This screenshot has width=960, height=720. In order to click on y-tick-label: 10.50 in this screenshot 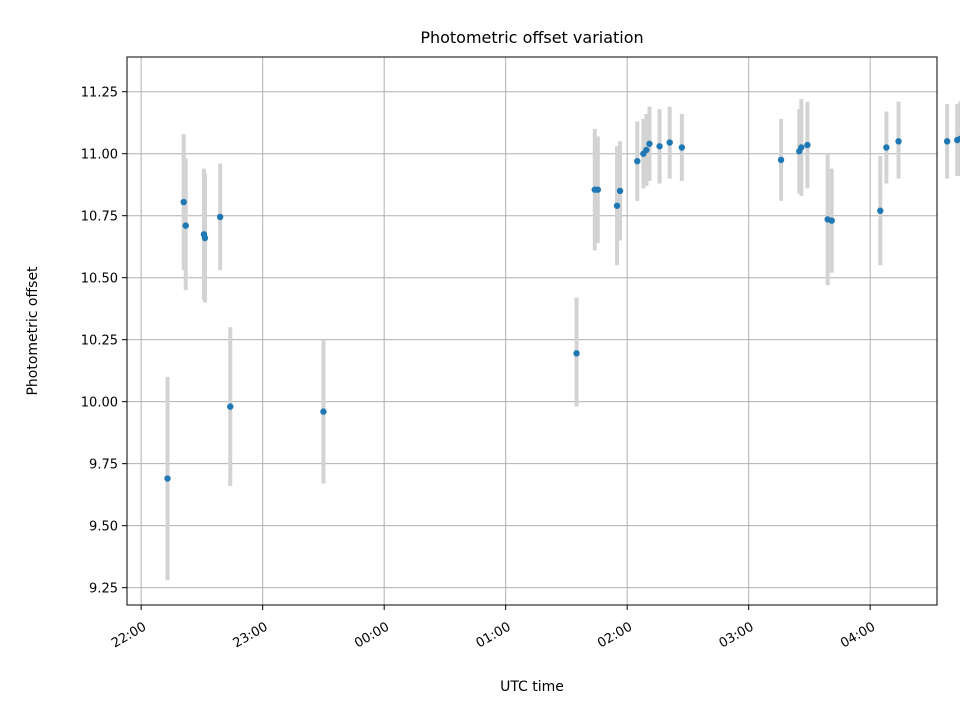, I will do `click(99, 279)`.